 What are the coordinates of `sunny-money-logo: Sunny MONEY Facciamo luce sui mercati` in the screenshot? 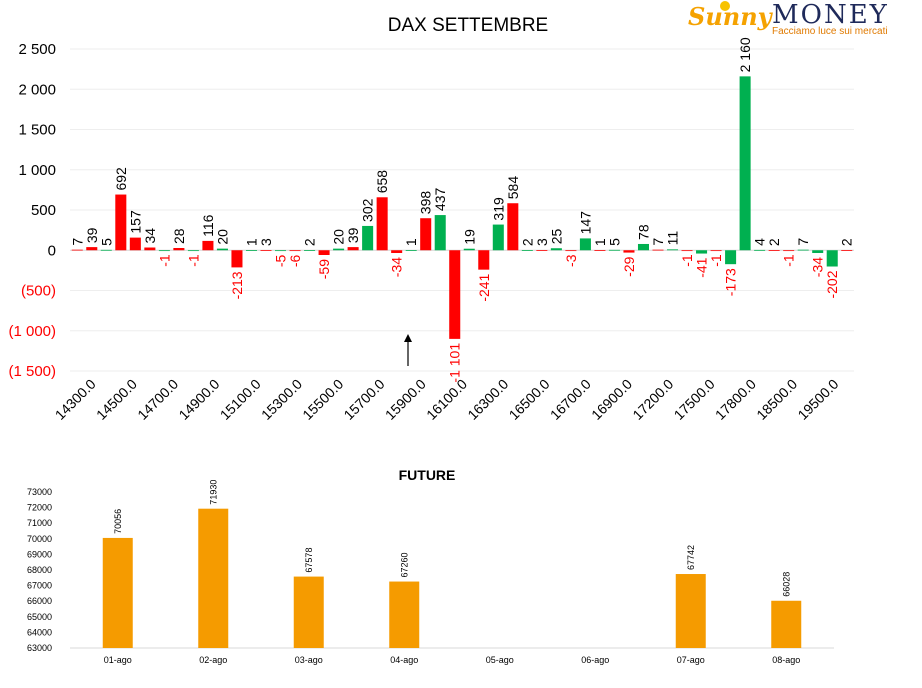 It's located at (788, 20).